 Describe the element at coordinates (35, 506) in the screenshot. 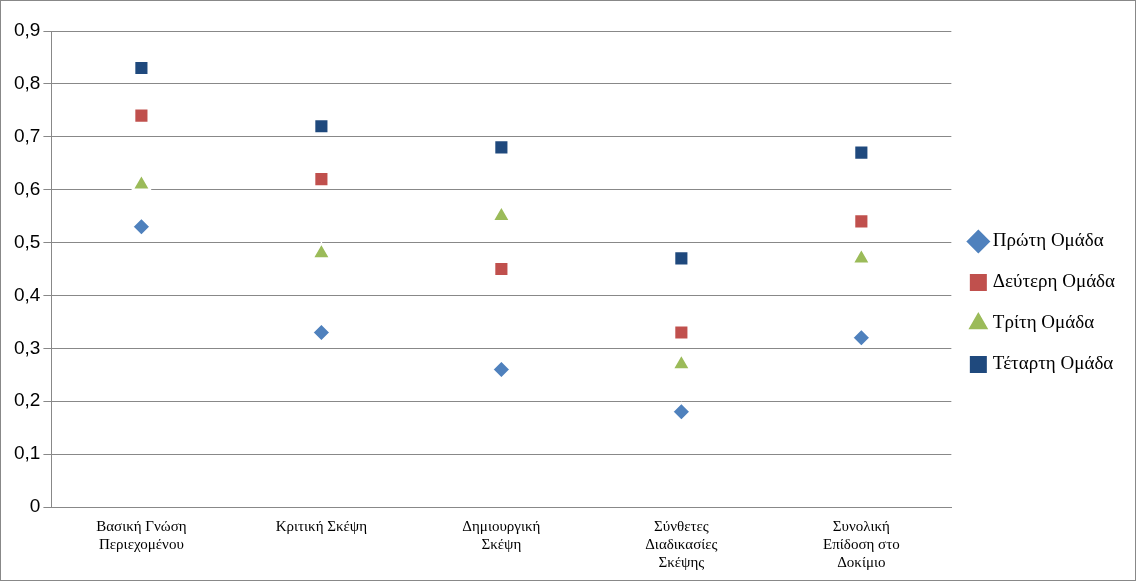

I see `y-tick-label: 0` at that location.